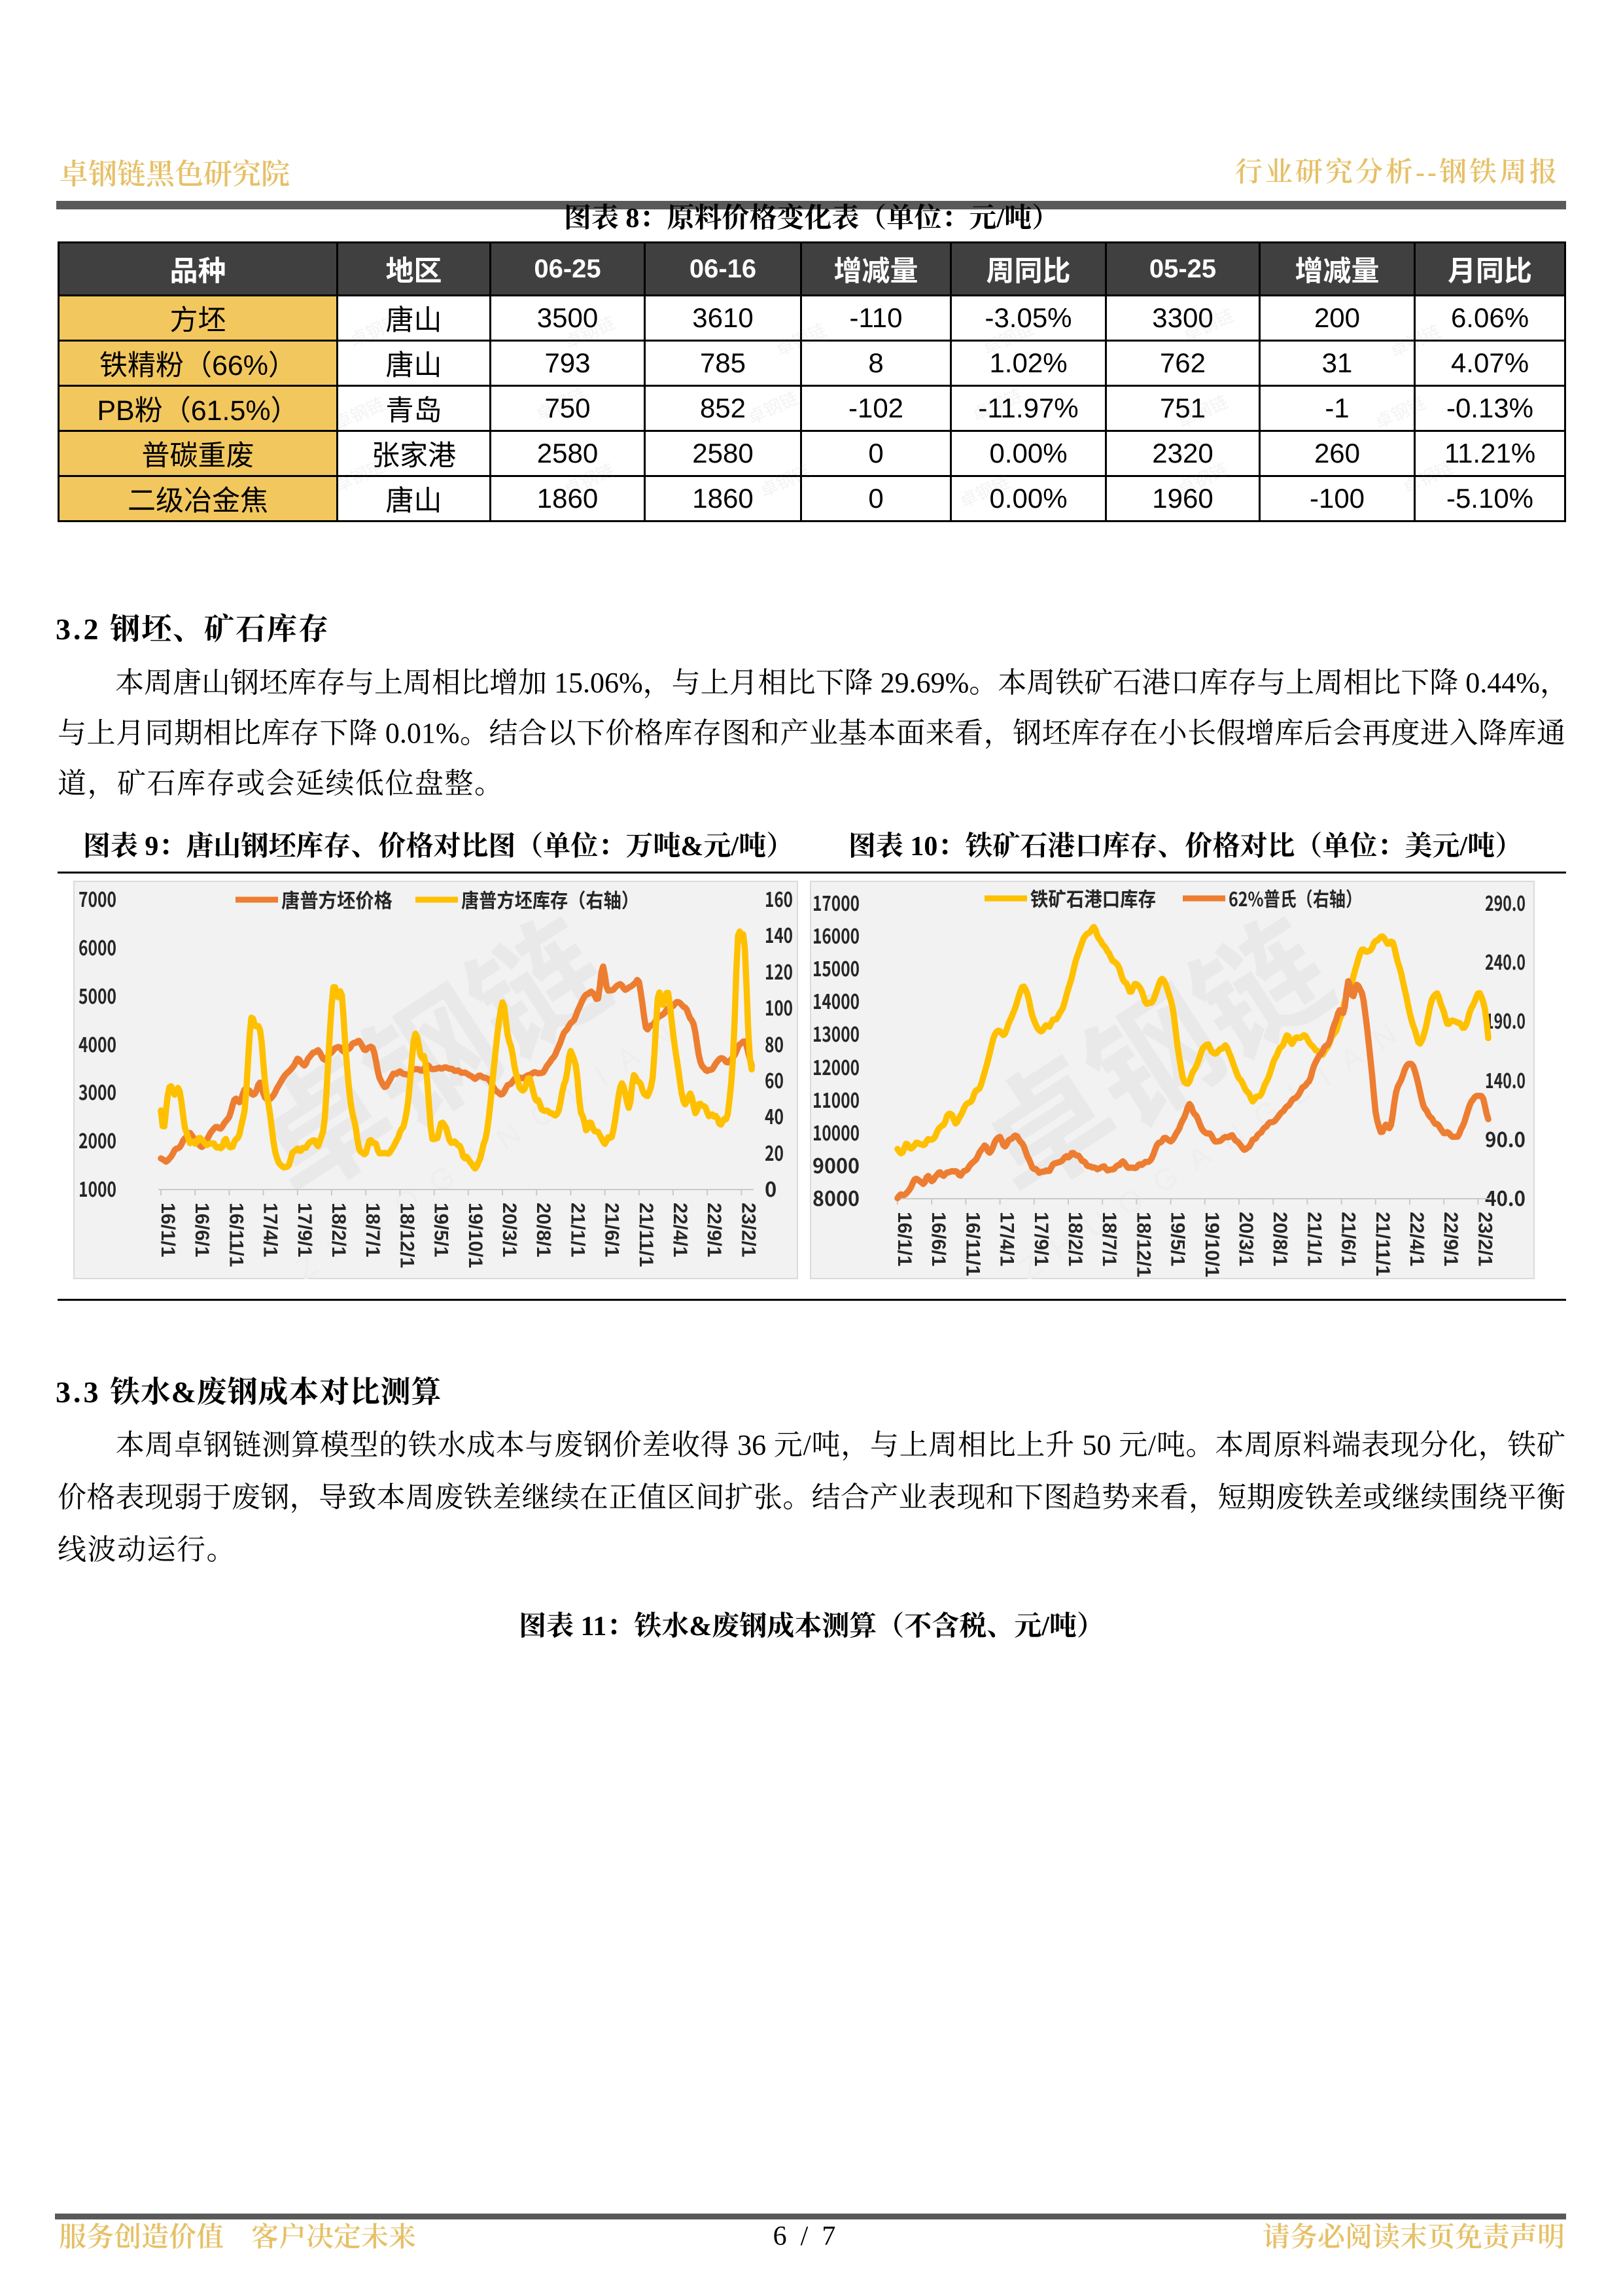  What do you see at coordinates (1505, 1138) in the screenshot?
I see `svg-text: 90.0` at bounding box center [1505, 1138].